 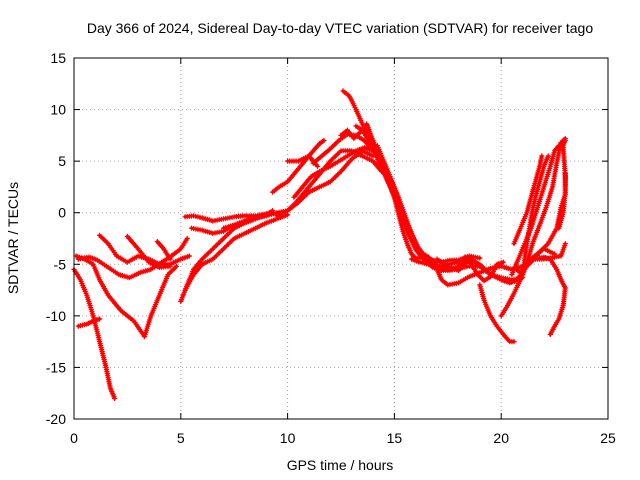 What do you see at coordinates (62, 161) in the screenshot?
I see `y-tick-label: 5` at bounding box center [62, 161].